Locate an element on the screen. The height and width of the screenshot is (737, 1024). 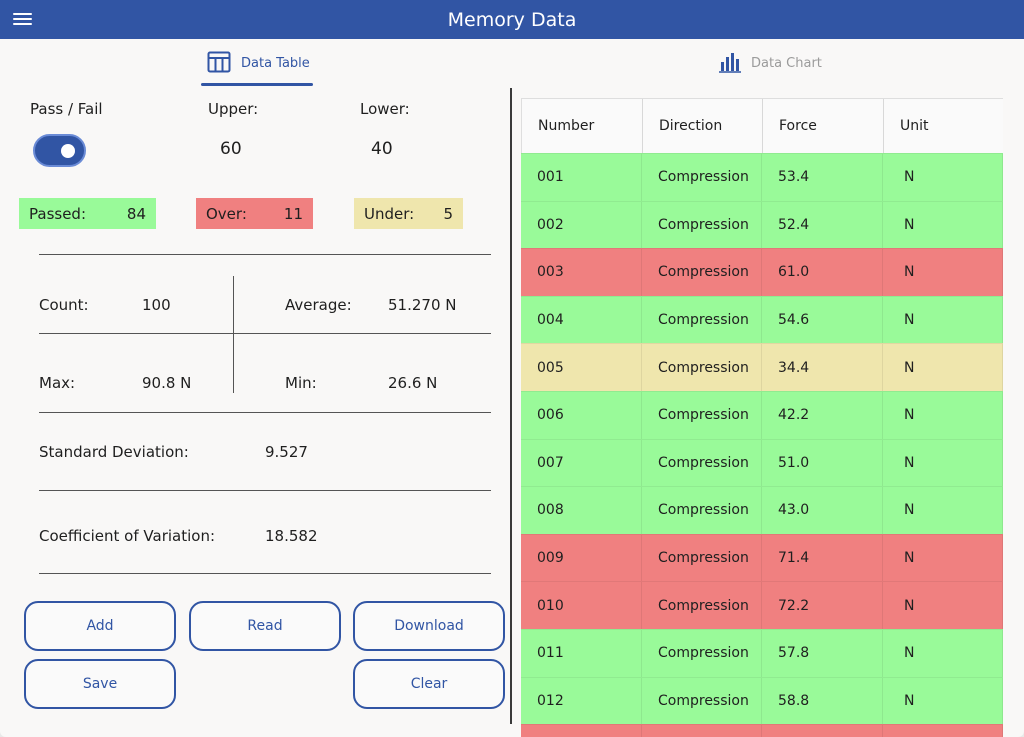
table-row: 008 Compression 43.0 N is located at coordinates (762, 510).